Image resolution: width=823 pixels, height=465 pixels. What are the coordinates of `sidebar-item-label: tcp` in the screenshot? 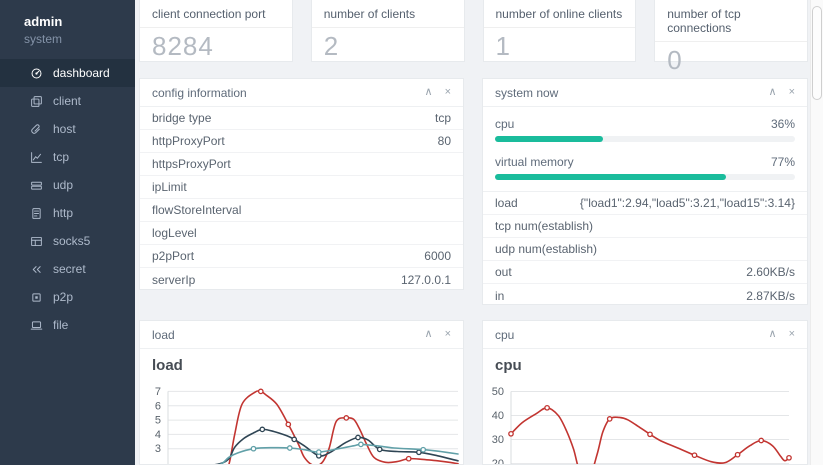 It's located at (61, 157).